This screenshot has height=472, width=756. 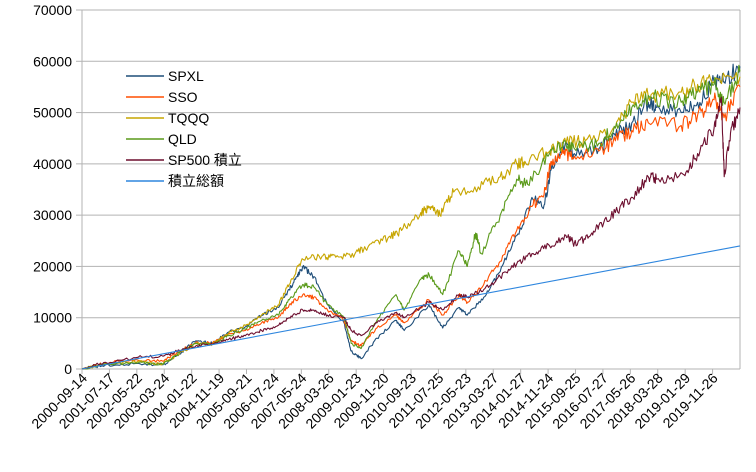 I want to click on legend-label-5: 積立総額, so click(x=196, y=181).